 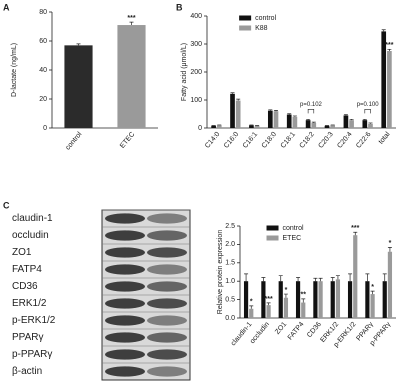 What do you see at coordinates (74, 141) in the screenshot?
I see `x-tick-label: control` at bounding box center [74, 141].